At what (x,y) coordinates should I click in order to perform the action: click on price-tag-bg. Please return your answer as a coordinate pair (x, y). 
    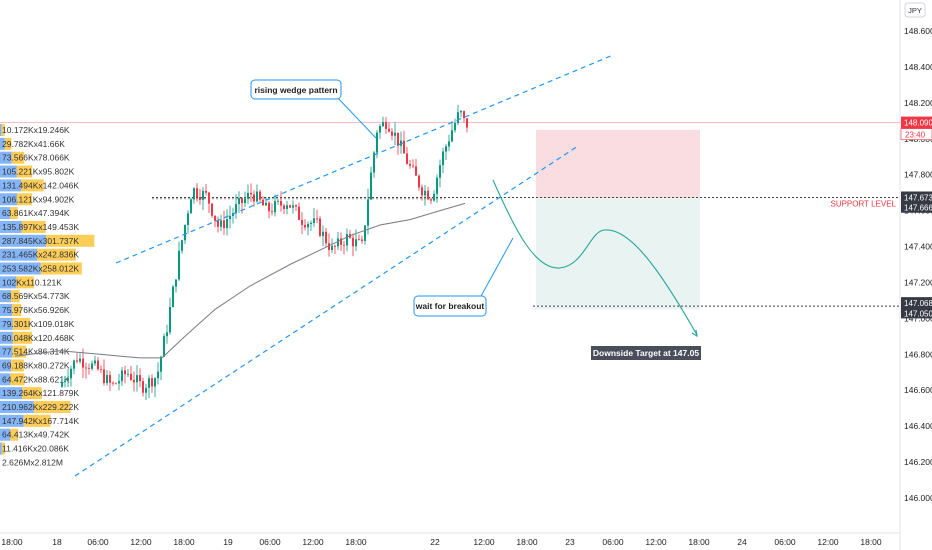
    Looking at the image, I should click on (916, 303).